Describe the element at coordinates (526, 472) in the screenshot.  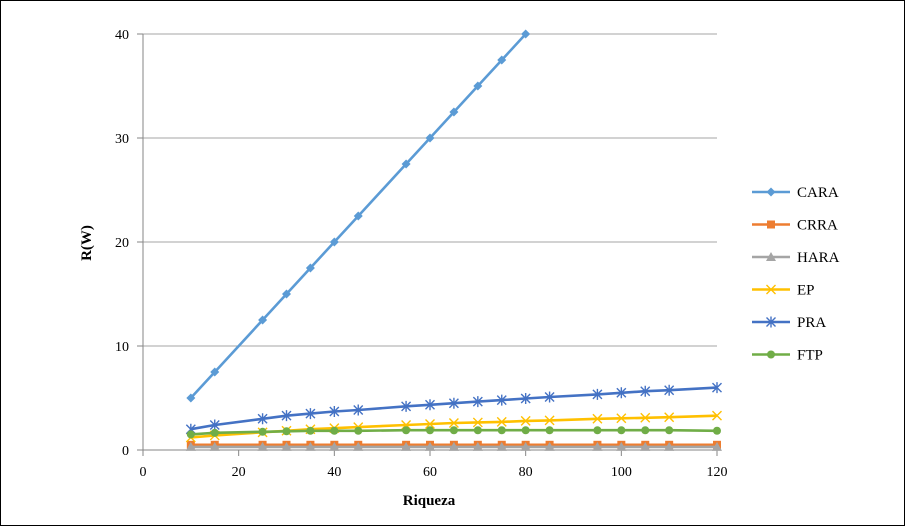
I see `x-tick-label: 80` at that location.